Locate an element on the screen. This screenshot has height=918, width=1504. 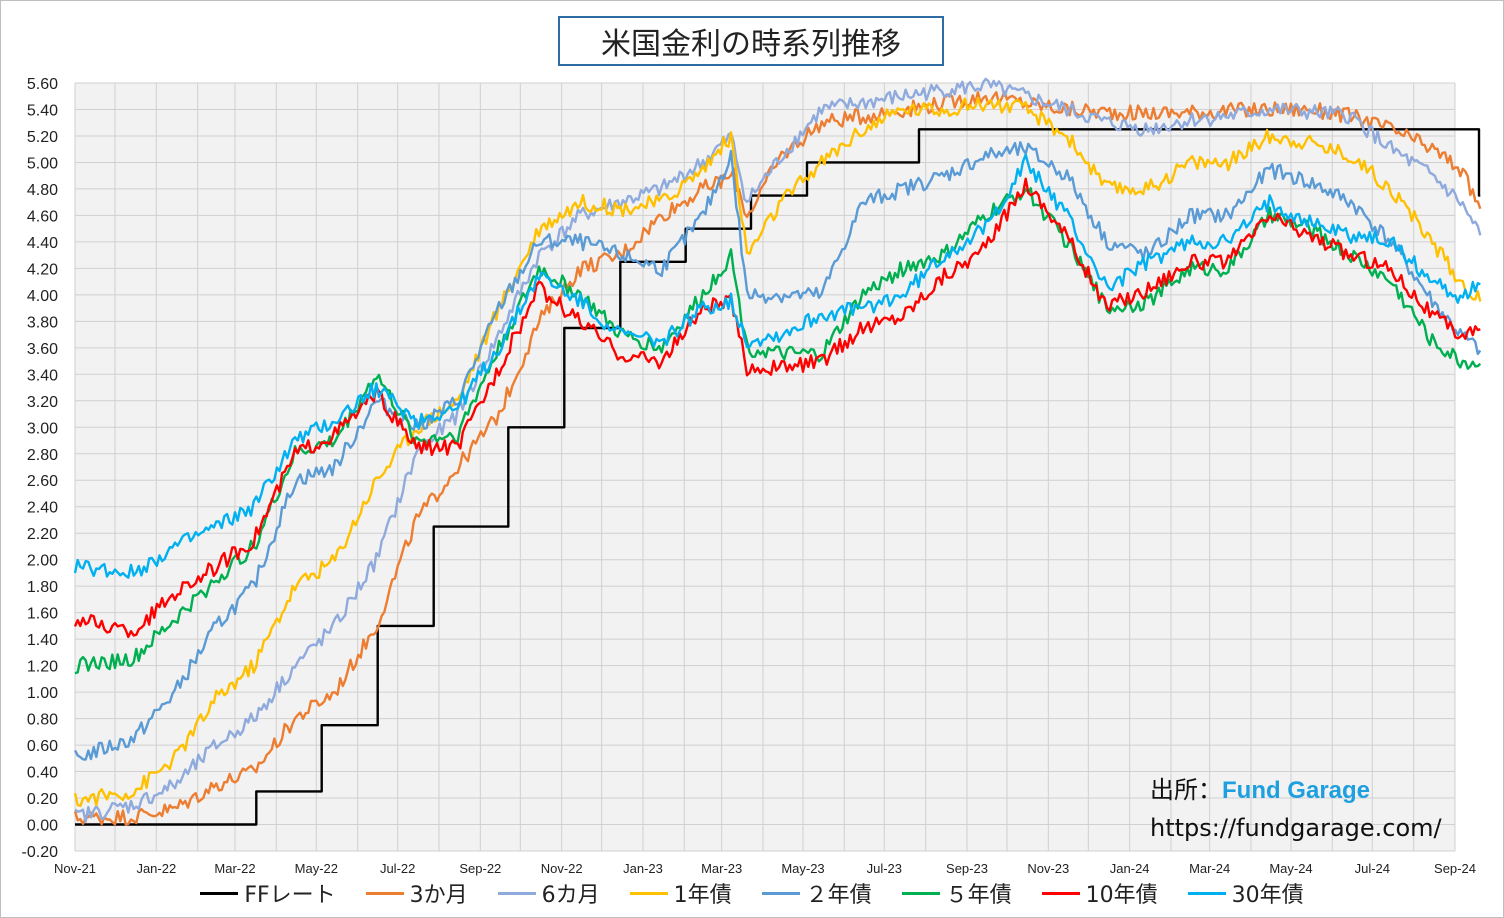
y-tick-label: 2.00 is located at coordinates (42, 561).